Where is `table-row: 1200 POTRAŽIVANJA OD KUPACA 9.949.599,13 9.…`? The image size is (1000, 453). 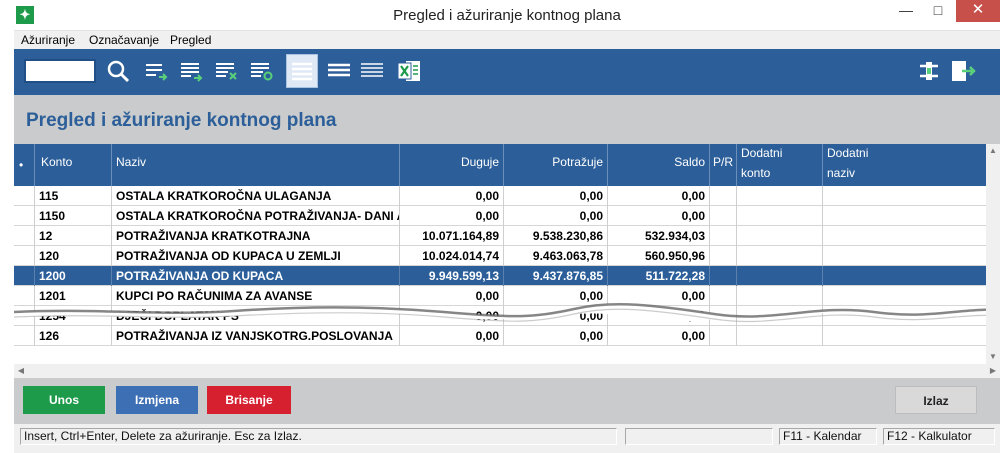
table-row: 1200 POTRAŽIVANJA OD KUPACA 9.949.599,13 9.… is located at coordinates (500, 276).